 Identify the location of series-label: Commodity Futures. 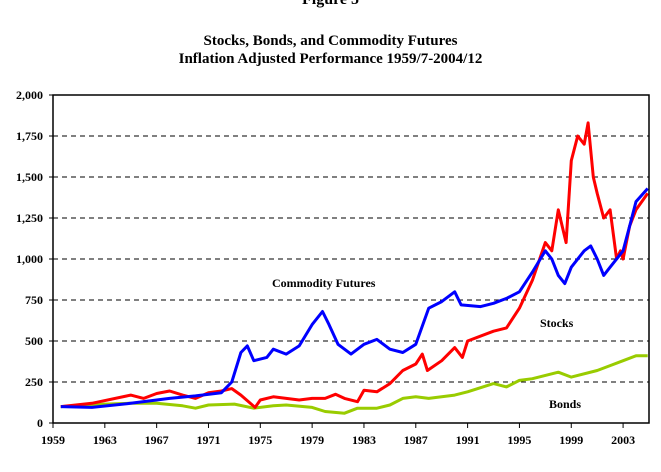
(324, 283).